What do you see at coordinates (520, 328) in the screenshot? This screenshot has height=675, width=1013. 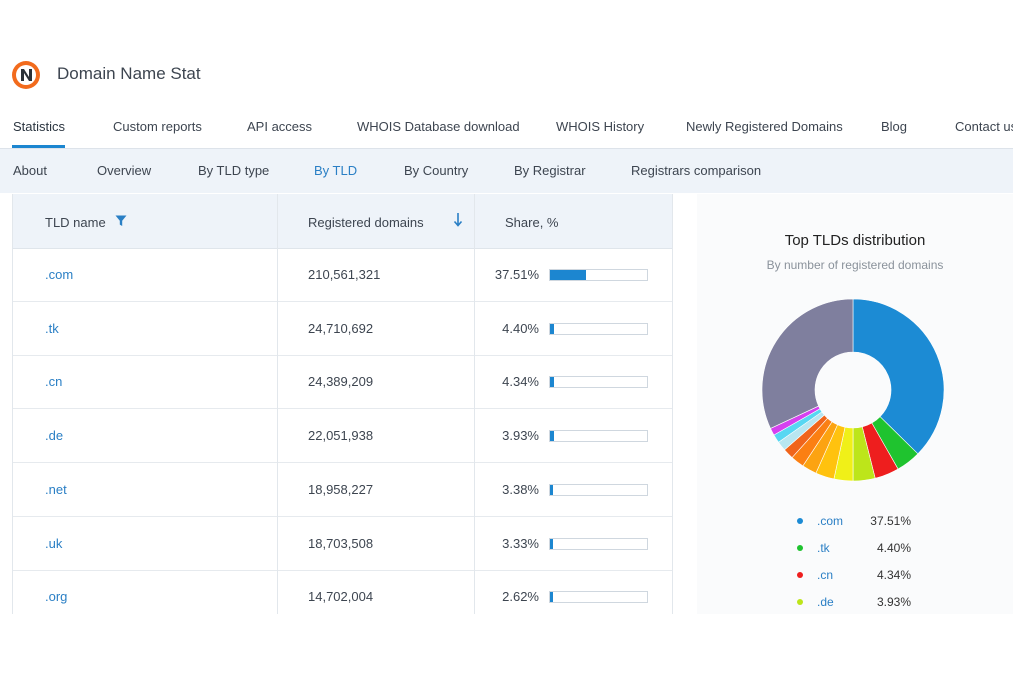 I see `share-value: 4.40%` at bounding box center [520, 328].